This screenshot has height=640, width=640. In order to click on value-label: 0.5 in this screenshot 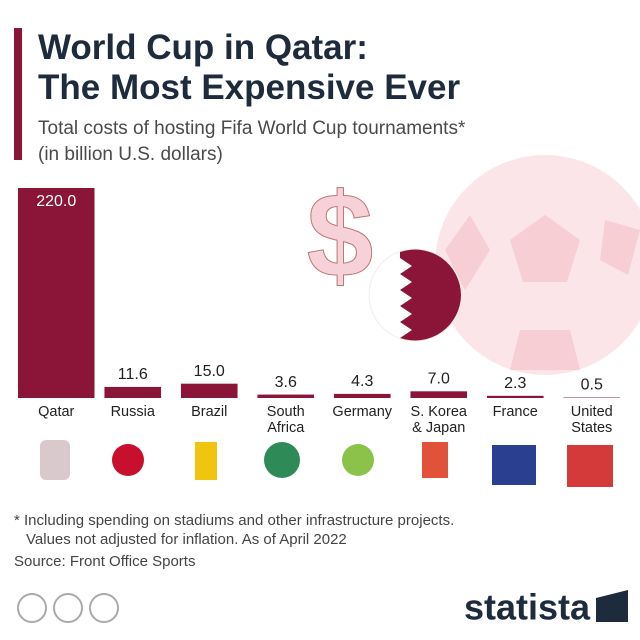, I will do `click(592, 385)`.